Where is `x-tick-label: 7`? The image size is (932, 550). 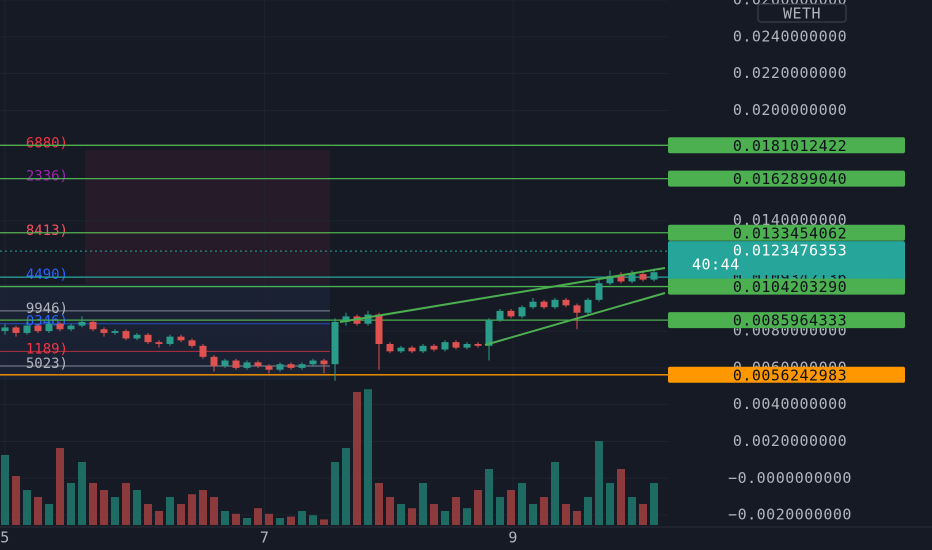
x-tick-label: 7 is located at coordinates (265, 538).